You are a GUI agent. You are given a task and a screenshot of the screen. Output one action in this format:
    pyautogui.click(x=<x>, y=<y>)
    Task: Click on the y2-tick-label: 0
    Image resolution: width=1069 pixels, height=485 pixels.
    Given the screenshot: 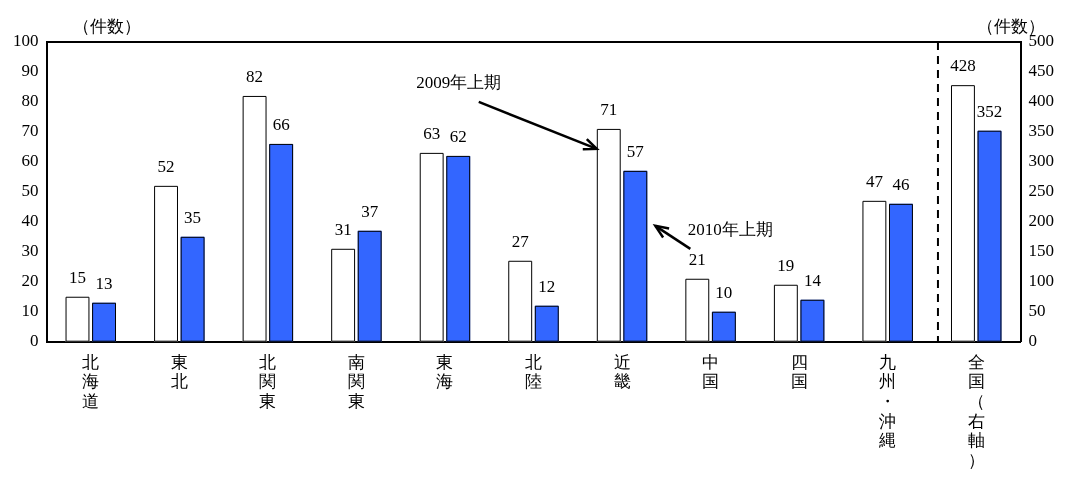 What is the action you would take?
    pyautogui.click(x=1032, y=341)
    